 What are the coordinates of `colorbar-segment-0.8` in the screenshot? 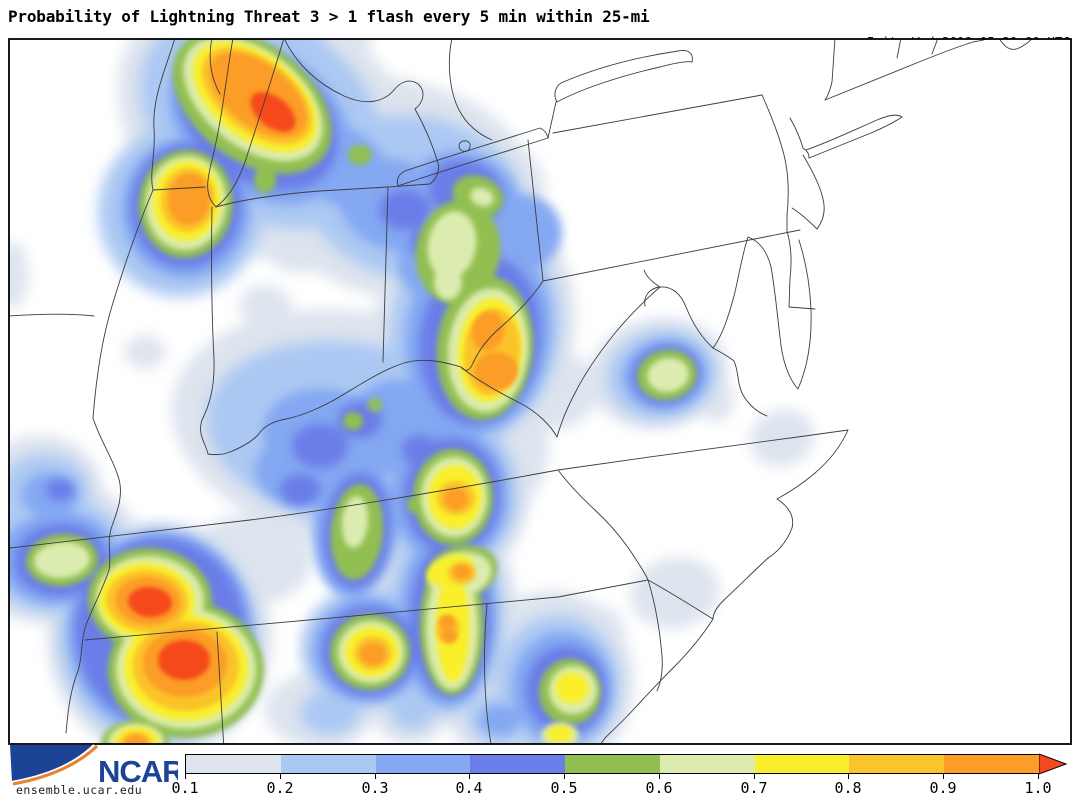 It's located at (897, 764).